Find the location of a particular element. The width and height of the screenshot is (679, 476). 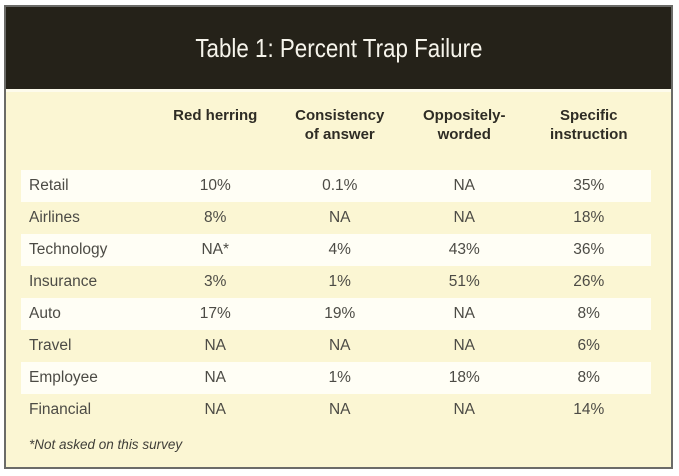

row-label: Auto is located at coordinates (87, 314).